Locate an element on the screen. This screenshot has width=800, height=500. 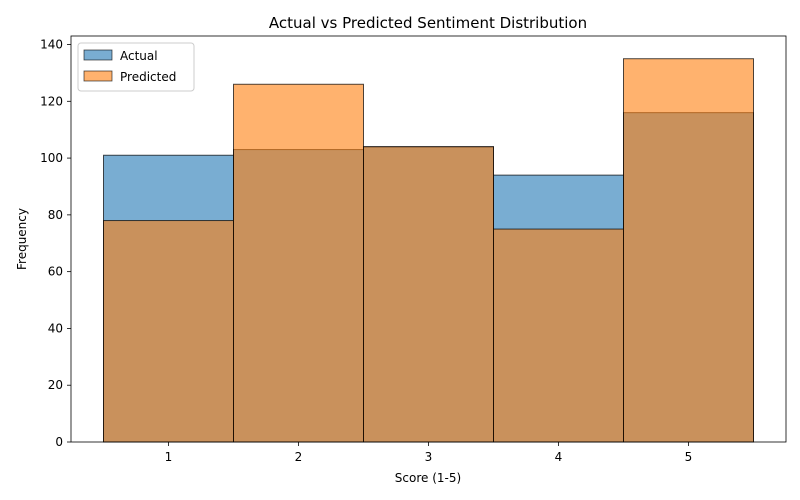
x-tick-label-5: 5 is located at coordinates (689, 457).